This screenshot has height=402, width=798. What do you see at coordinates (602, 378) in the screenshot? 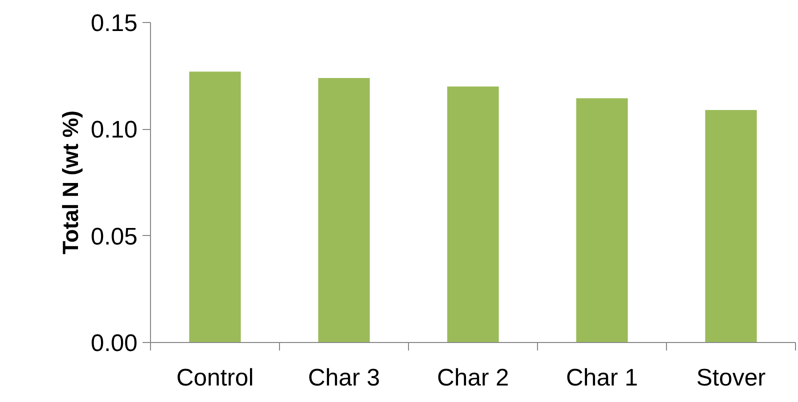
I see `x-tick-label: Char 1` at bounding box center [602, 378].